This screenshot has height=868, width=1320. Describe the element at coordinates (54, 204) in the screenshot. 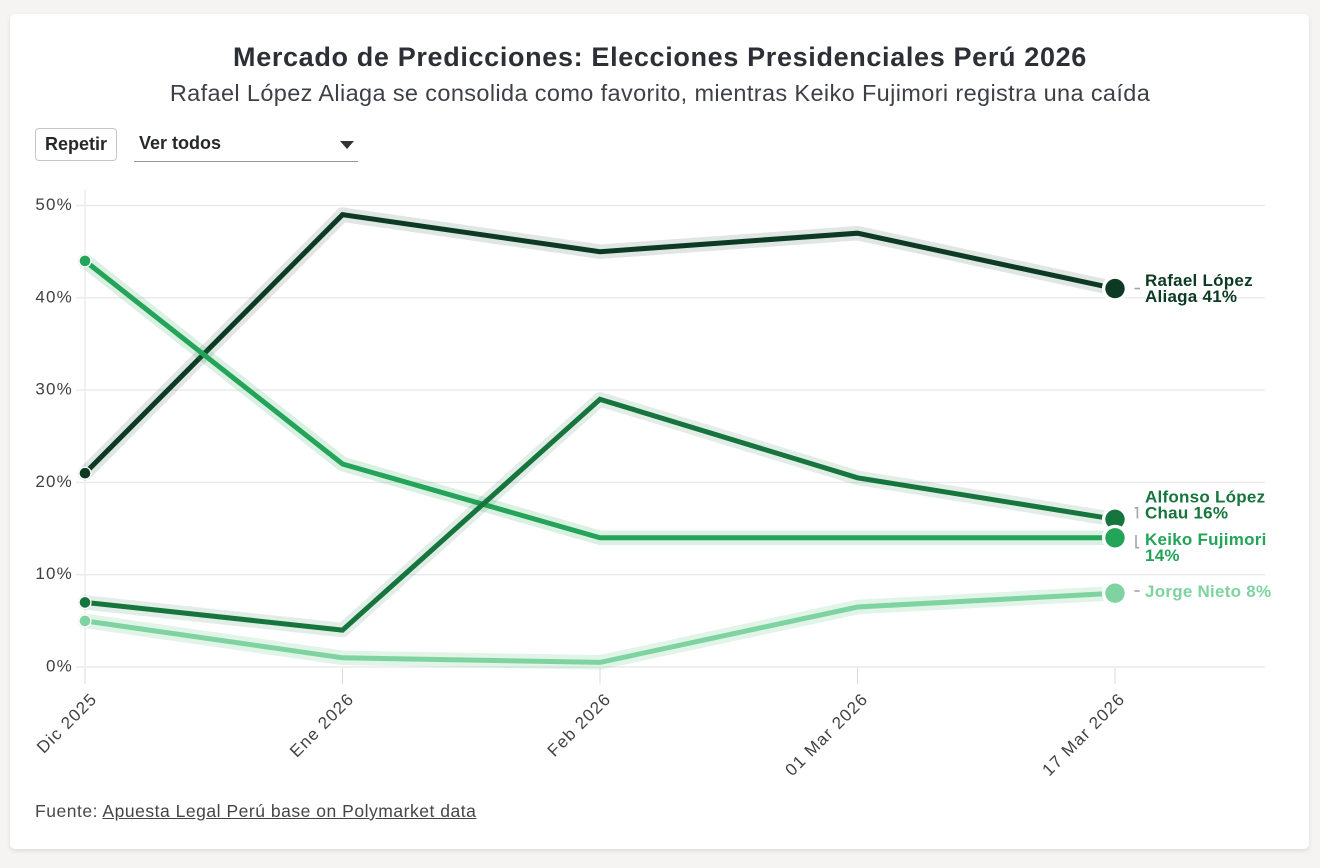

I see `svg-text: 50%` at that location.